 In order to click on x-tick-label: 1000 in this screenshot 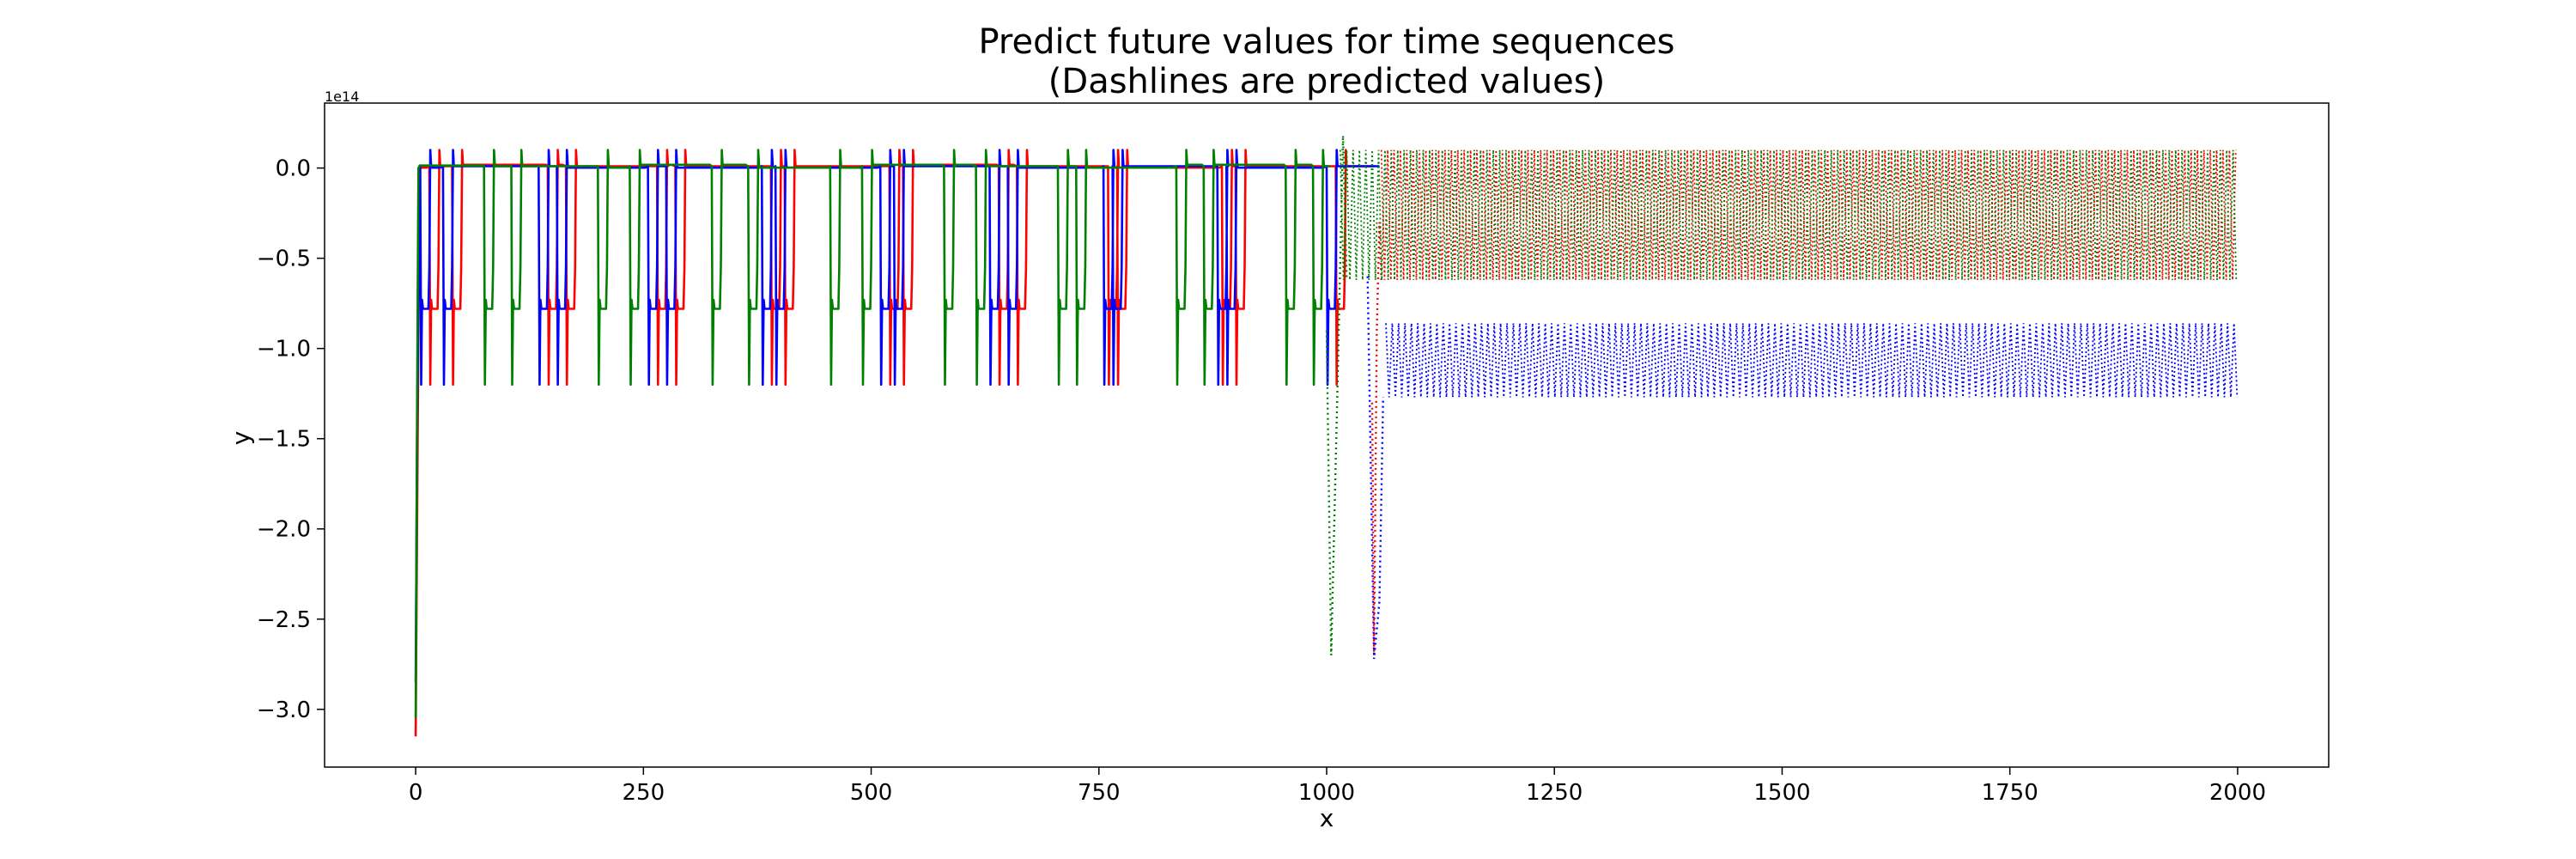, I will do `click(1327, 793)`.